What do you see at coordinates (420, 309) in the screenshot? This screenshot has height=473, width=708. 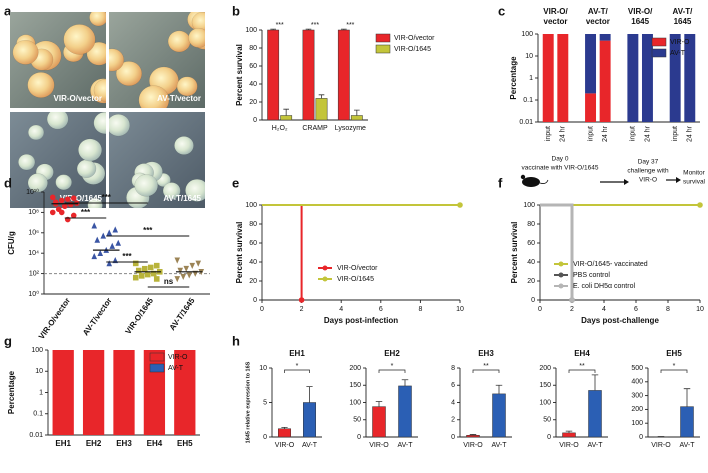 I see `x-tick-label: 8` at bounding box center [420, 309].